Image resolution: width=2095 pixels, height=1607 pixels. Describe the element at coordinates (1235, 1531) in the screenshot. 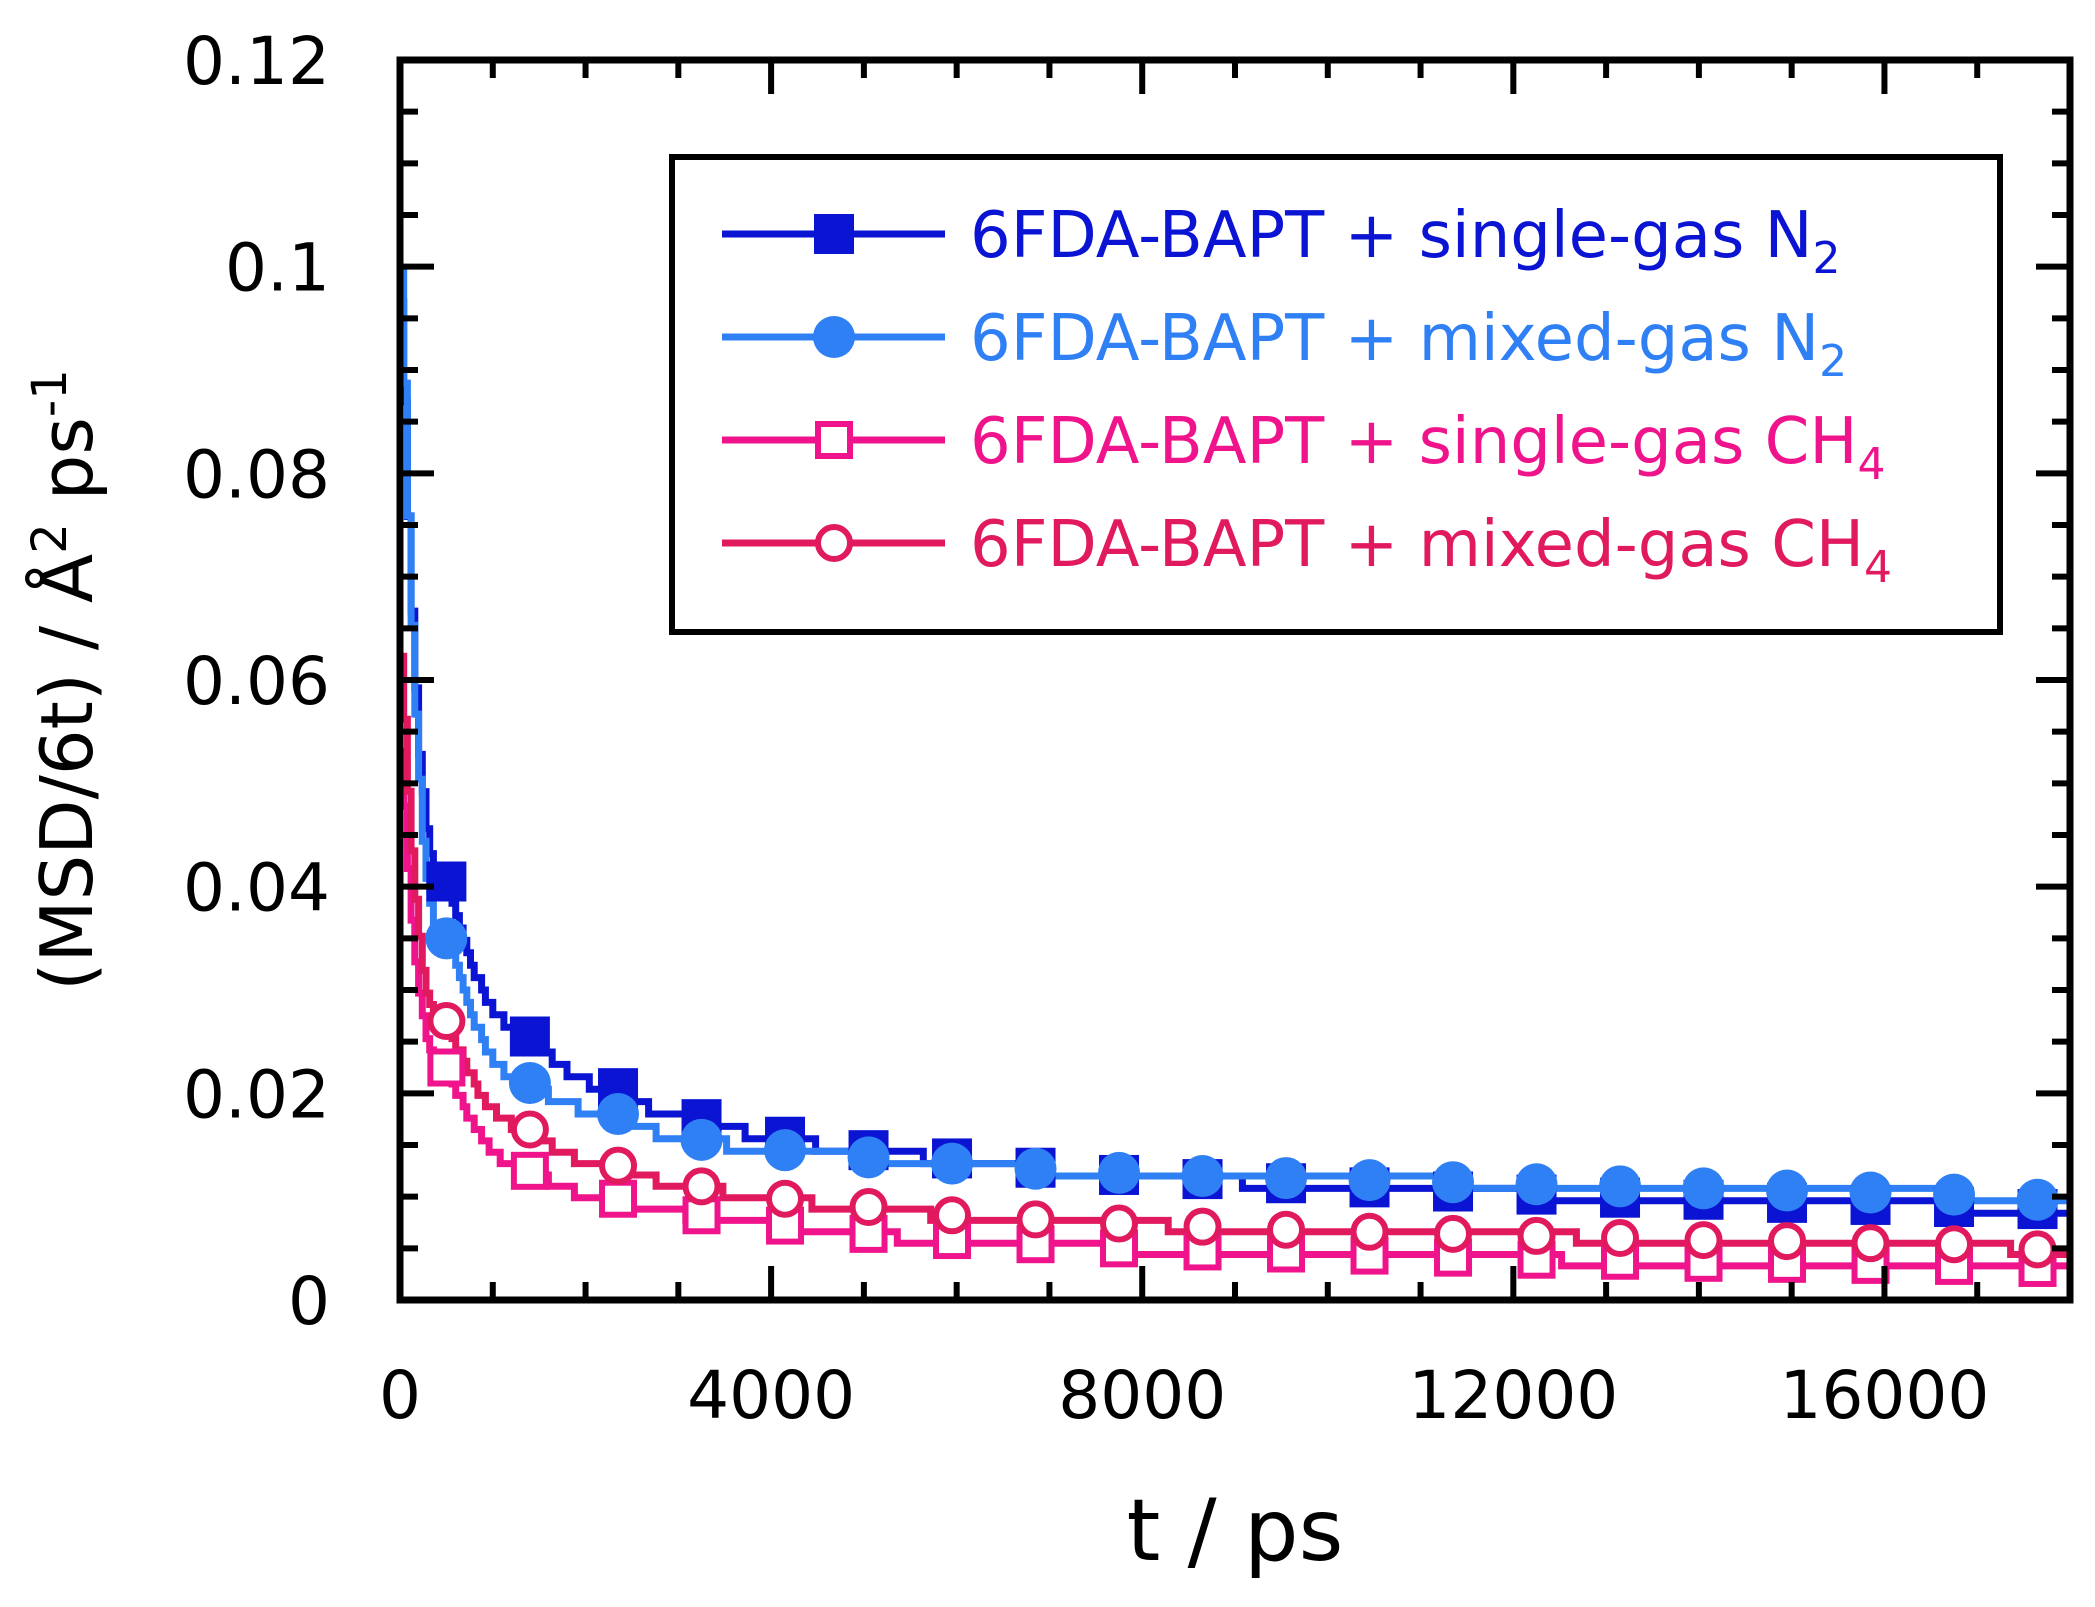

I see `x-axis-label: t / ps` at that location.